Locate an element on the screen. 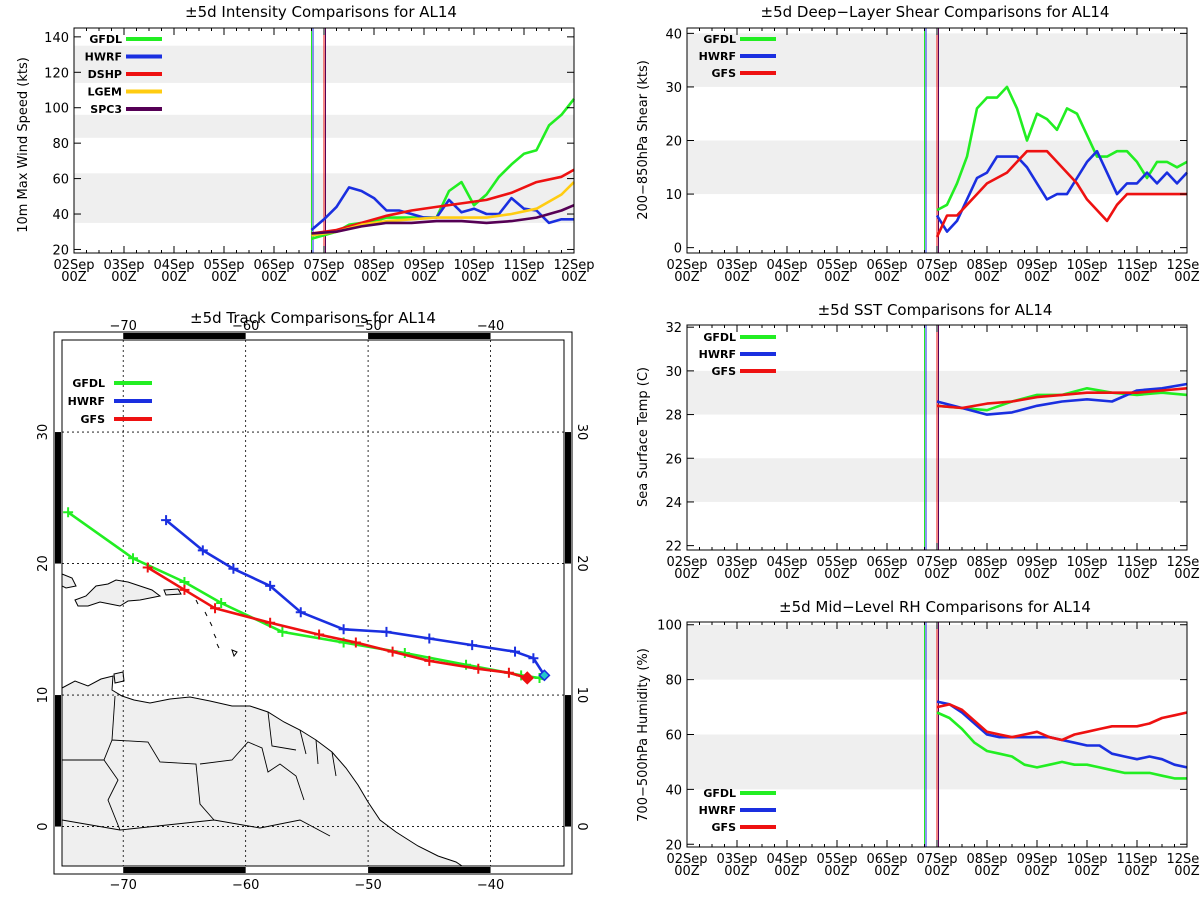 The image size is (1200, 900). shear-series-gfs is located at coordinates (1061, 193).